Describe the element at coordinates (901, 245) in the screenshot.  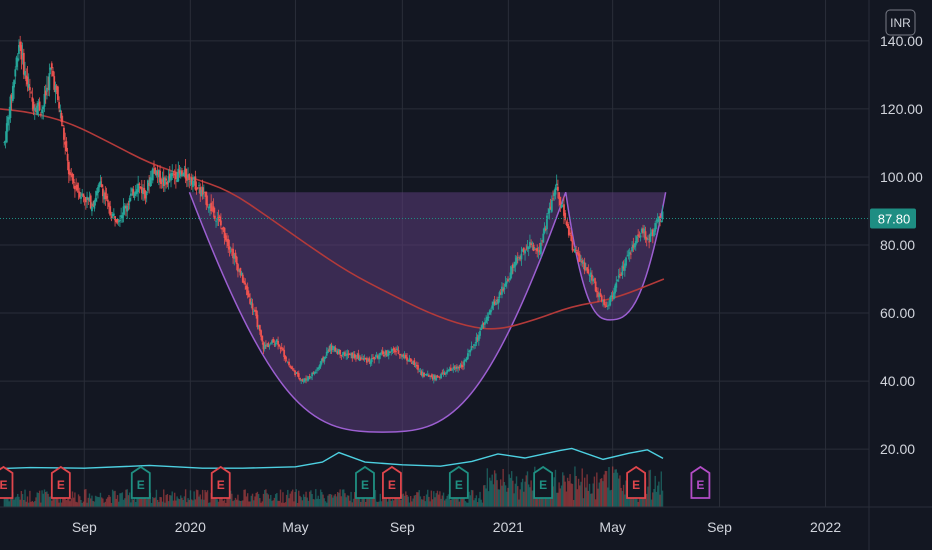
I see `price-axis: 140.00 120.00 100.00 80.00 60.00 40.00 20.00` at that location.